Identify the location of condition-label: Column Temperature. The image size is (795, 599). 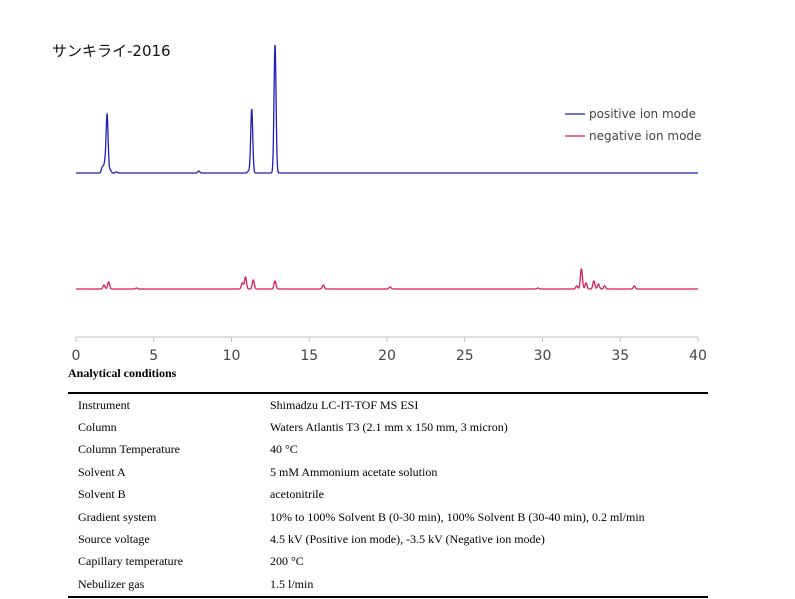
(129, 449).